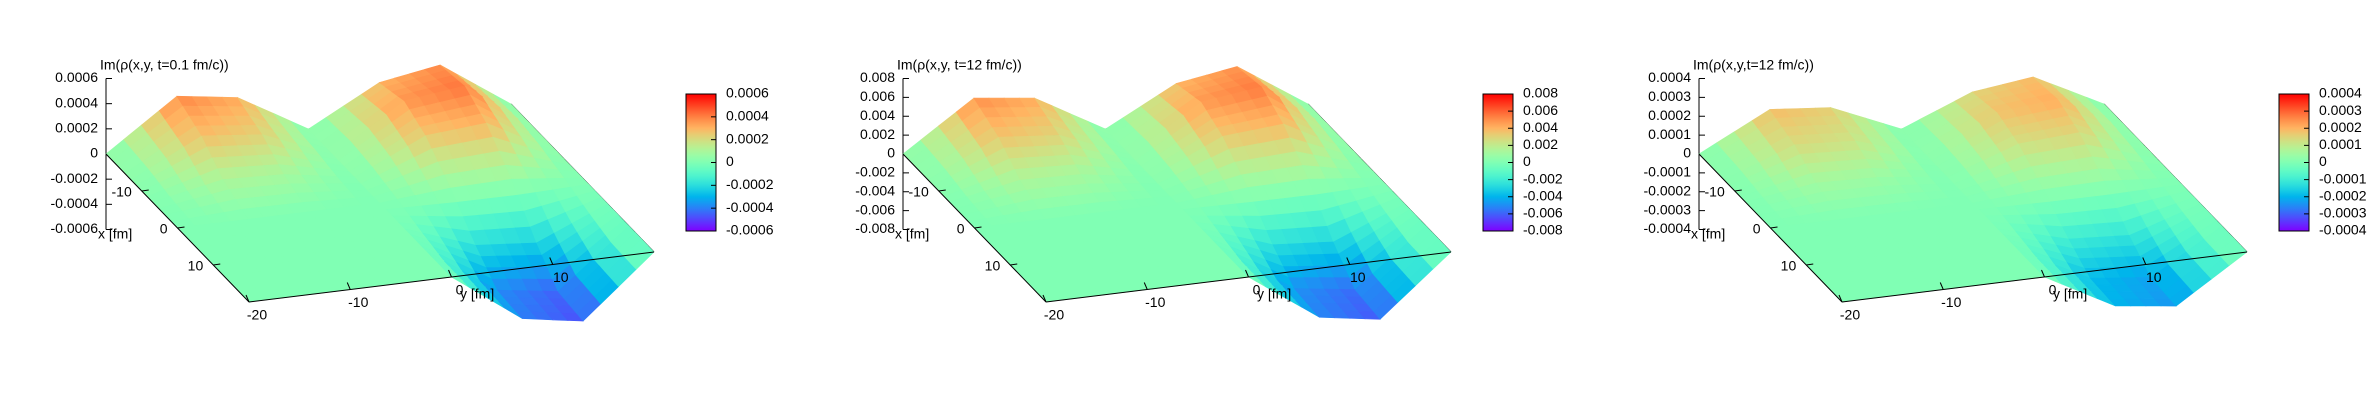  What do you see at coordinates (2343, 230) in the screenshot?
I see `colorbar-tick-label: -0.0004` at bounding box center [2343, 230].